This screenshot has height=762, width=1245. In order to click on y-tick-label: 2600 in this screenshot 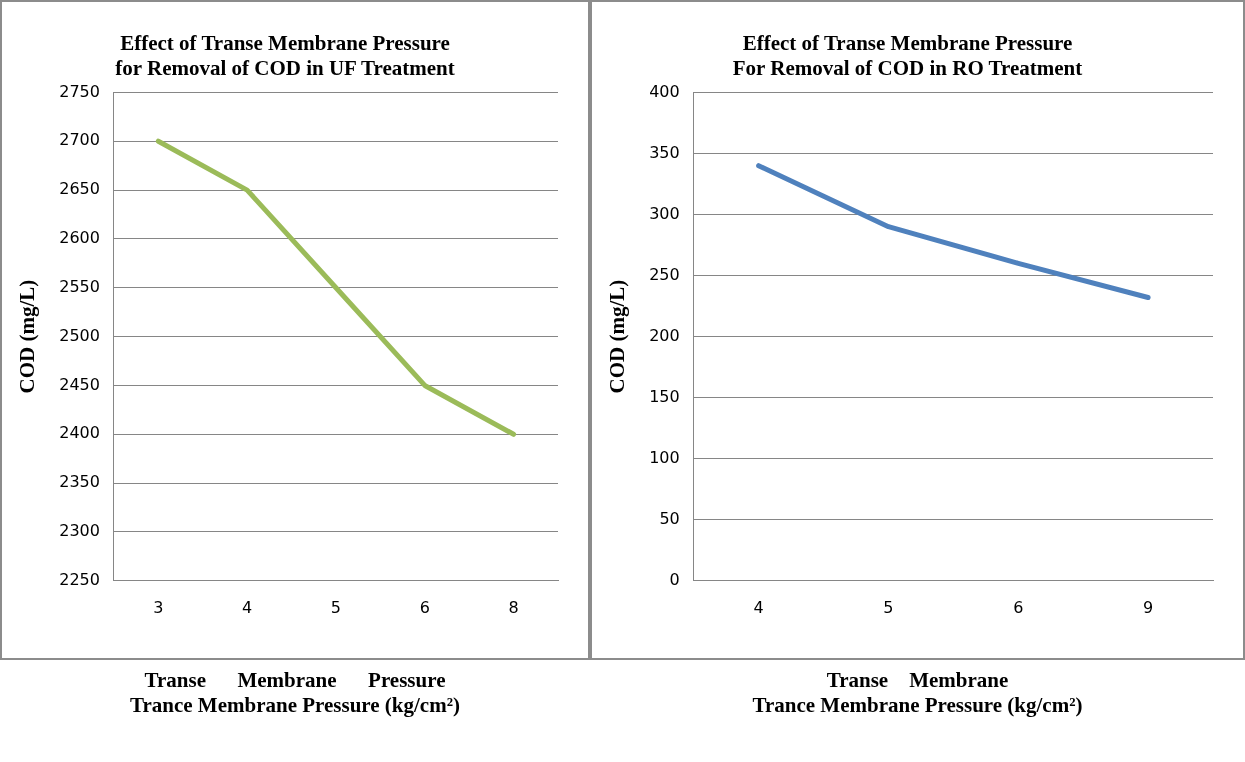, I will do `click(79, 238)`.